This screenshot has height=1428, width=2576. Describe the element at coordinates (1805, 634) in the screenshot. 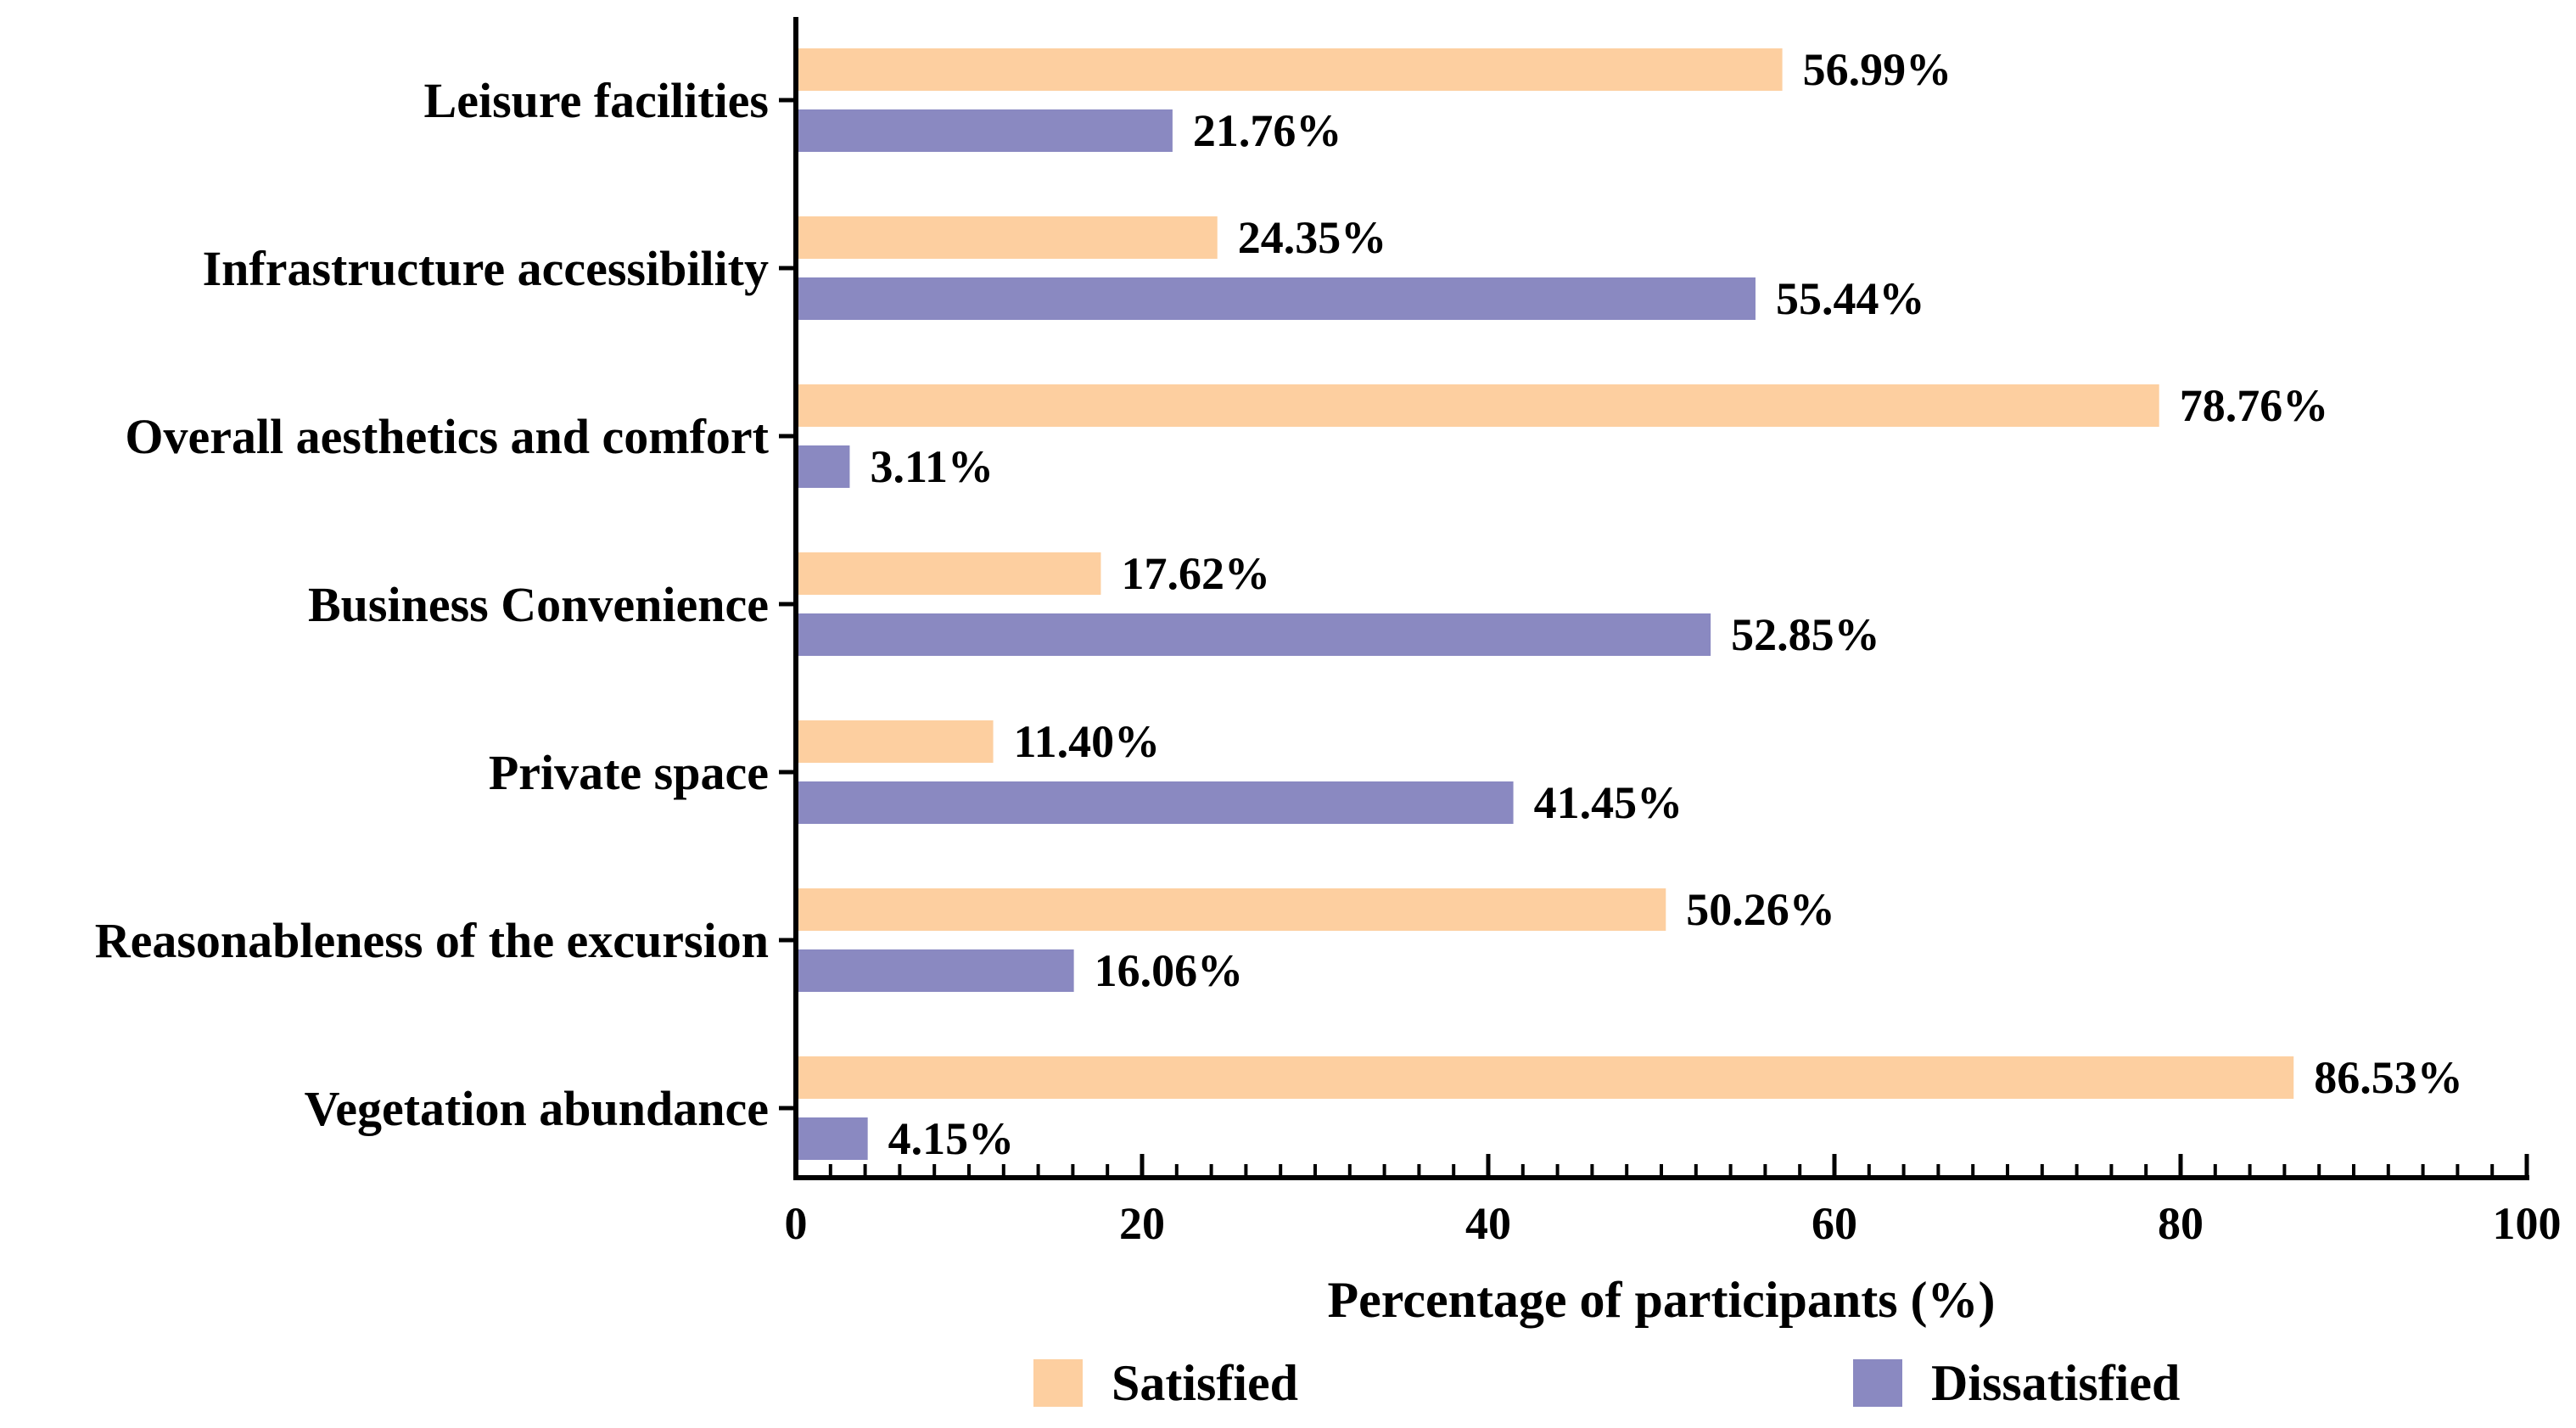

I see `value-label-dissatisfied-3: 52.85%` at that location.